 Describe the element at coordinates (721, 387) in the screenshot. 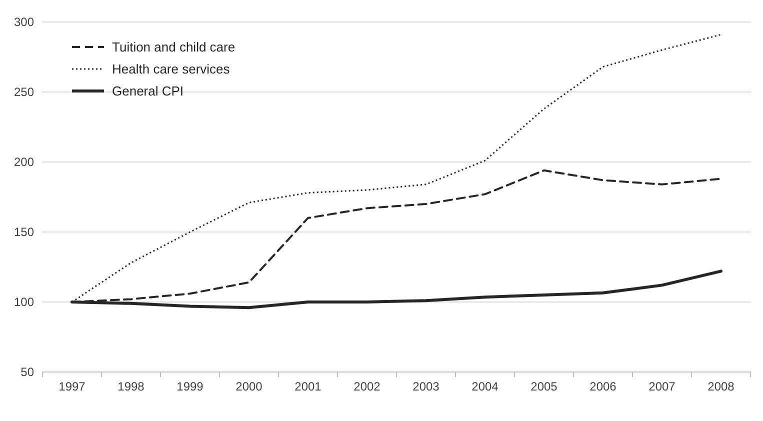

I see `x-tick-label: 2008` at that location.